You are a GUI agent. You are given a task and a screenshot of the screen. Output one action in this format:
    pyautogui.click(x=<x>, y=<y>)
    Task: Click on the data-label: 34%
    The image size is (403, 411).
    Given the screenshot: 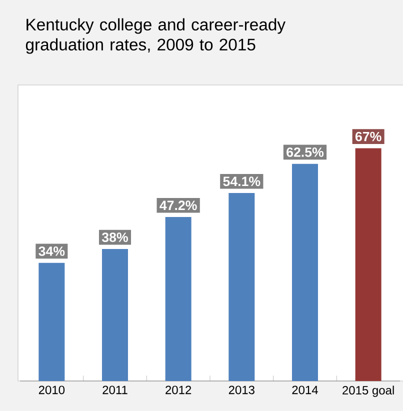 What is the action you would take?
    pyautogui.click(x=51, y=251)
    